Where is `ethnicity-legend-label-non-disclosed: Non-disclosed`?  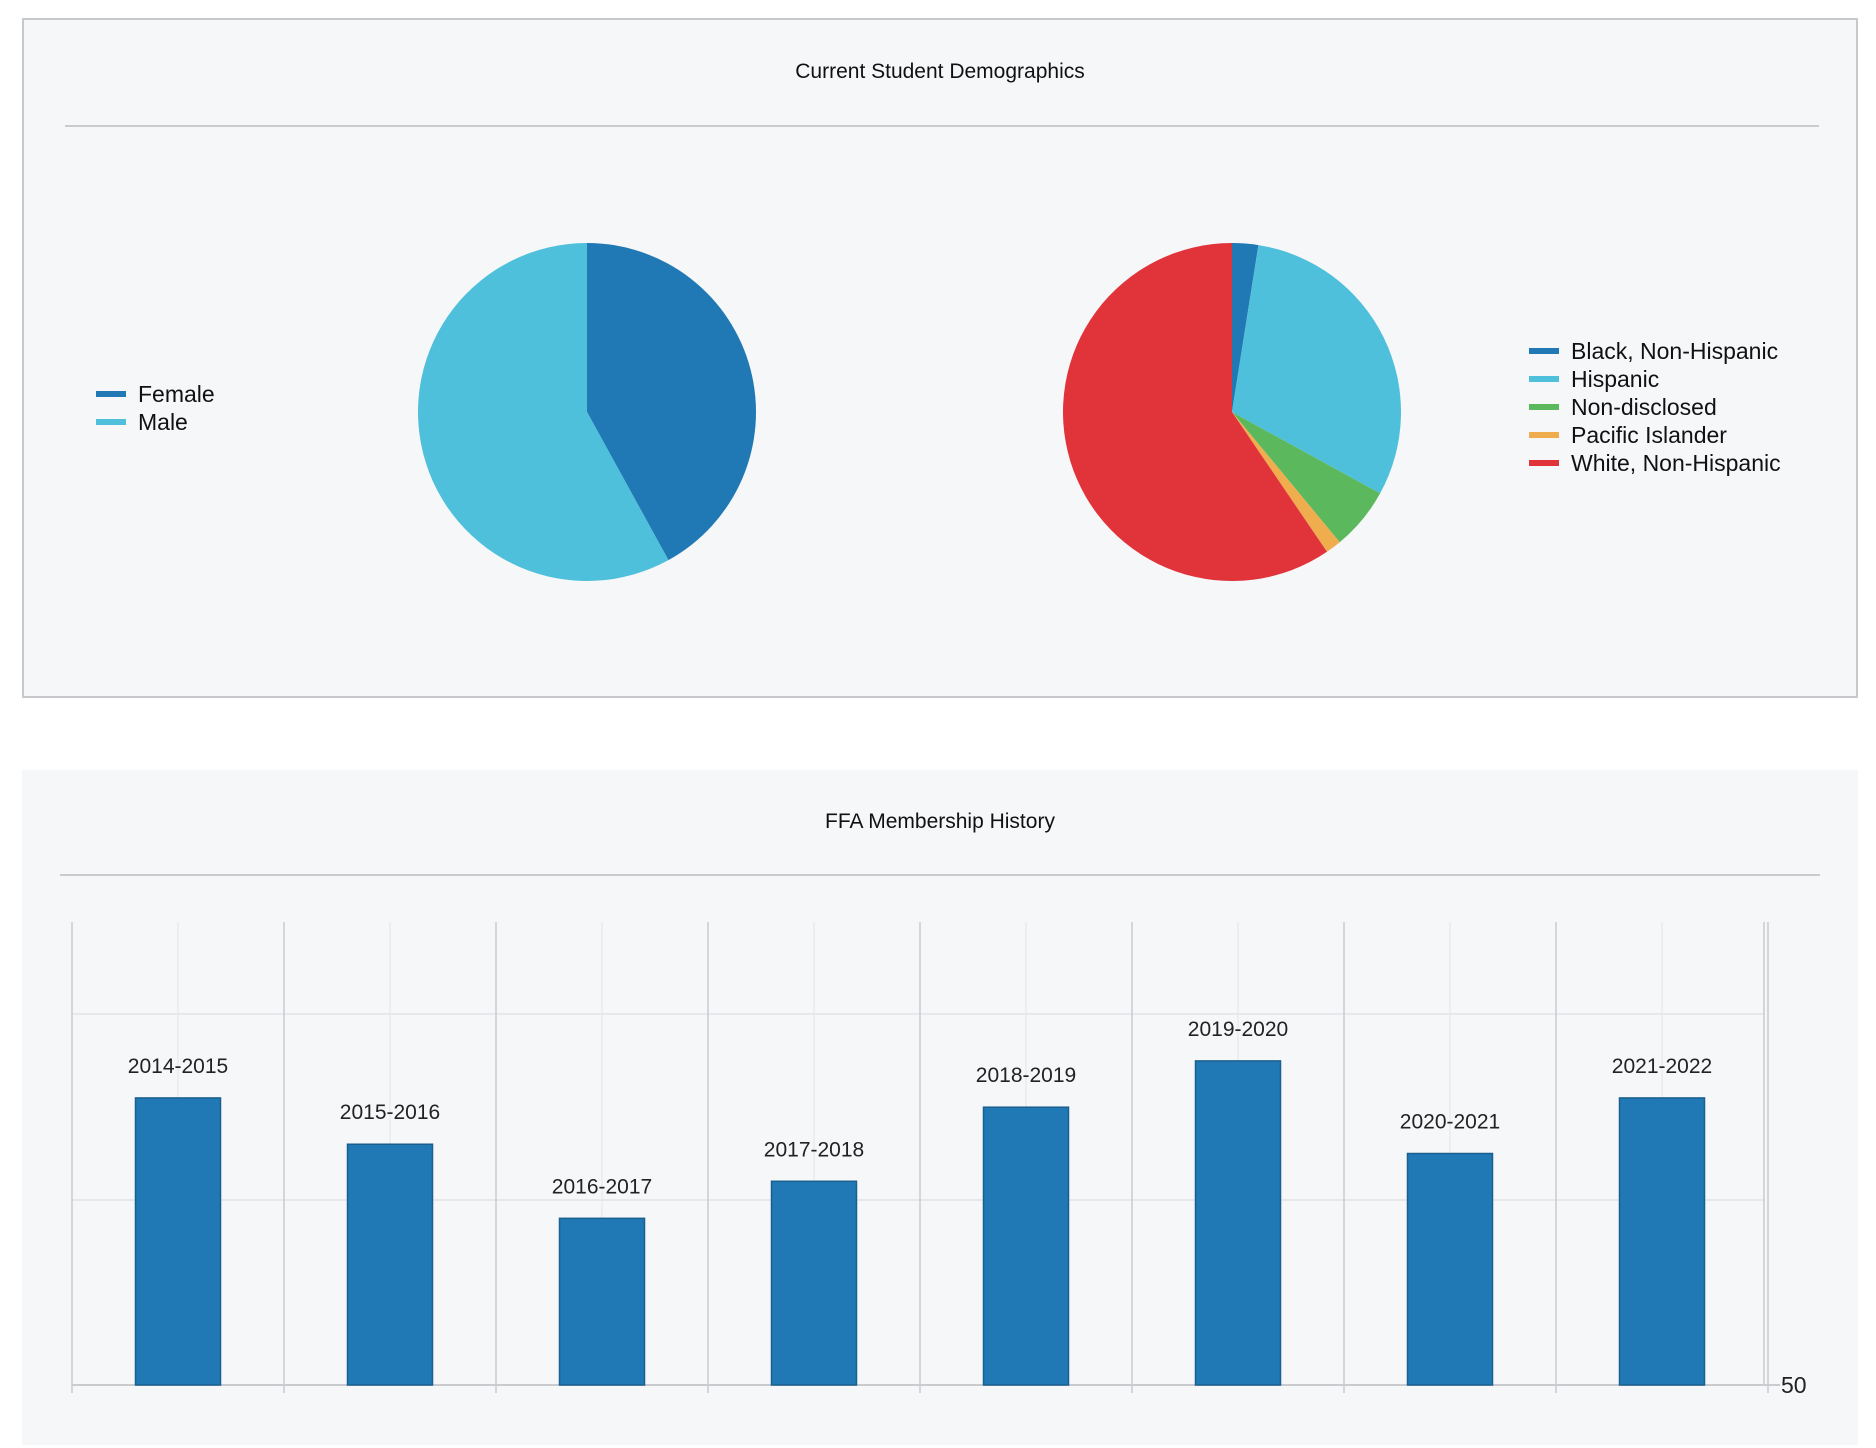
ethnicity-legend-label-non-disclosed: Non-disclosed is located at coordinates (1644, 407).